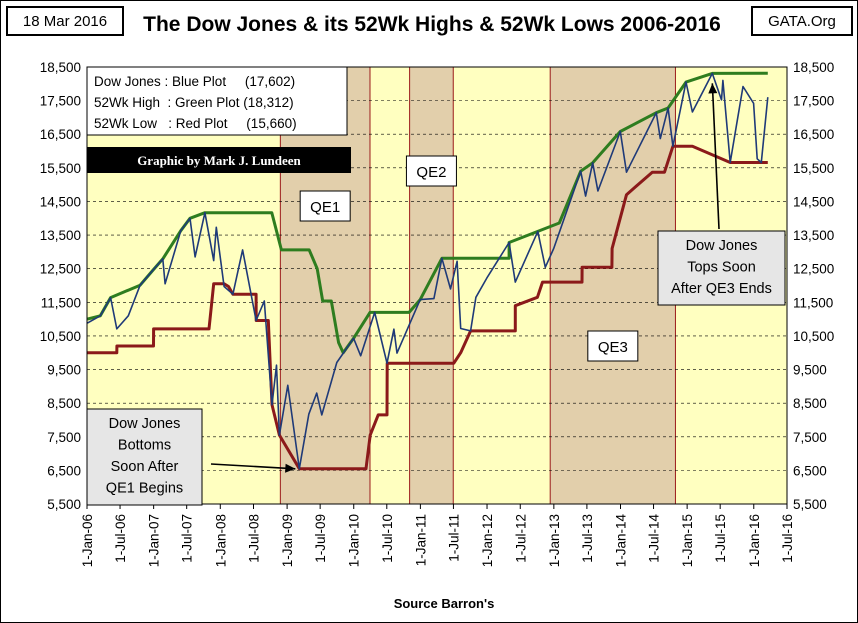 The height and width of the screenshot is (623, 858). What do you see at coordinates (60, 101) in the screenshot?
I see `y-tick-label-left: 17,500` at bounding box center [60, 101].